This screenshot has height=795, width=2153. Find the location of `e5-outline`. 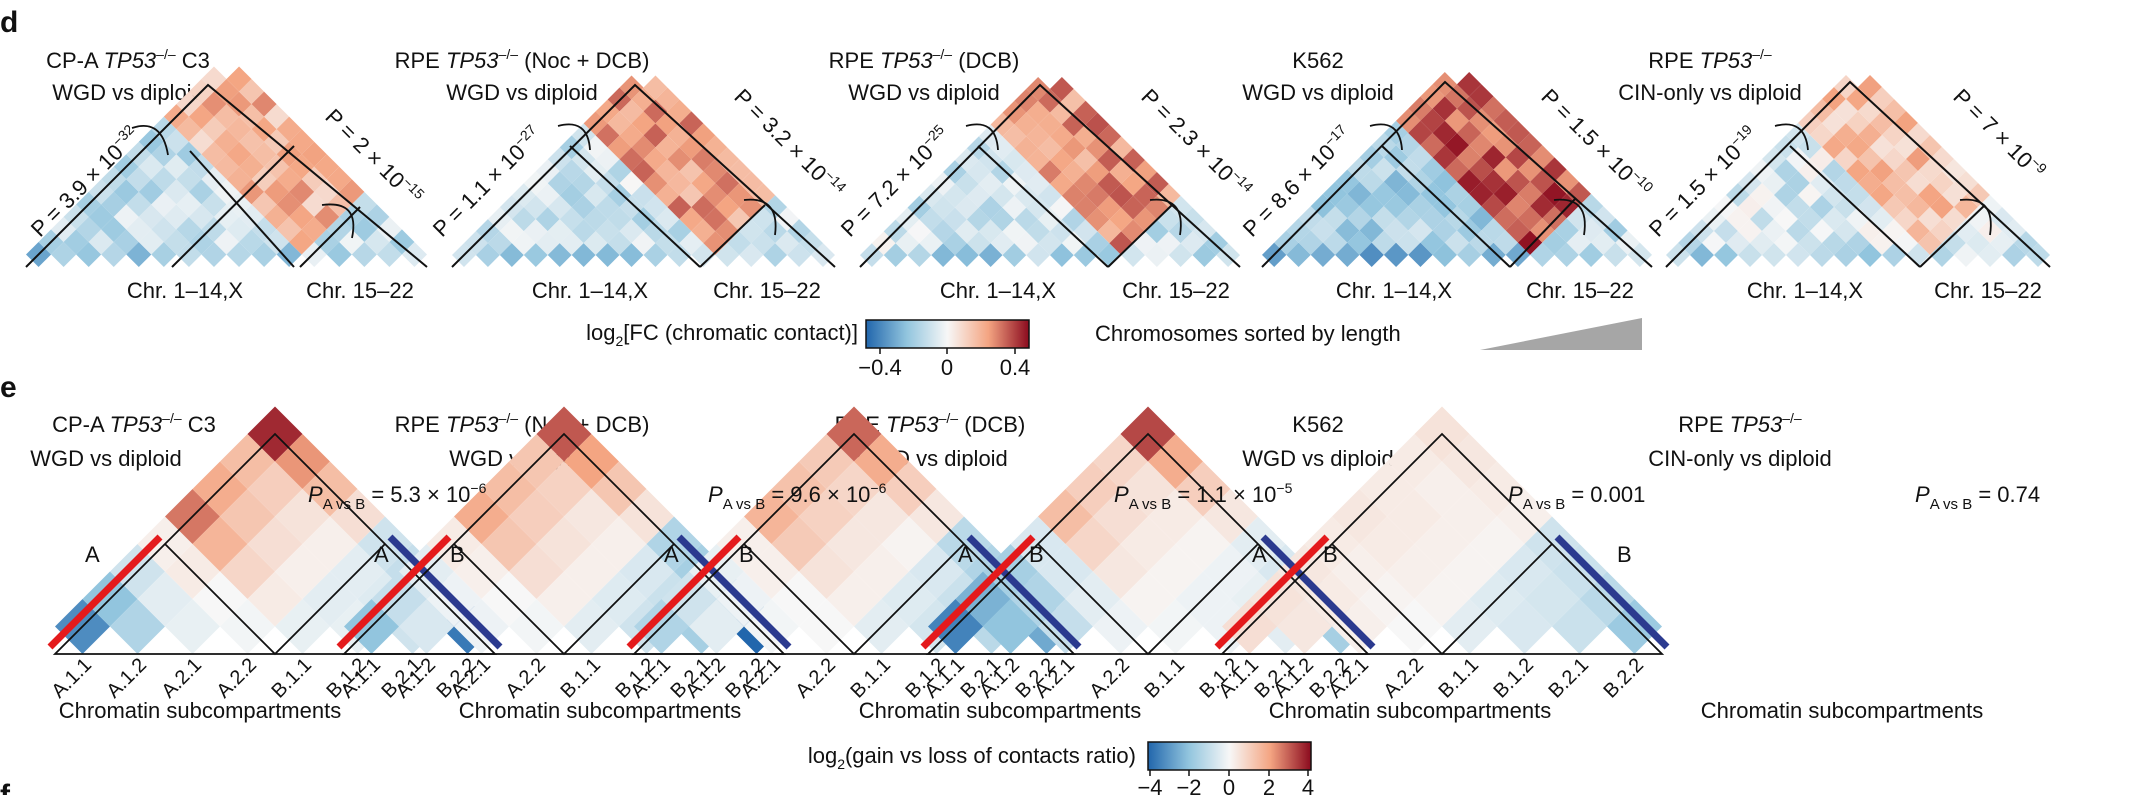

e5-outline is located at coordinates (1442, 544).